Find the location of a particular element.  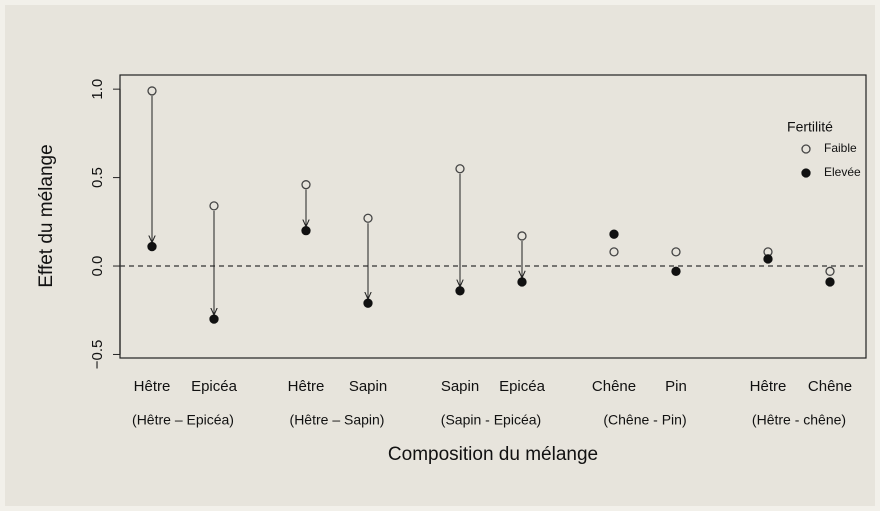

y-tick-label: 0.5 is located at coordinates (97, 177).